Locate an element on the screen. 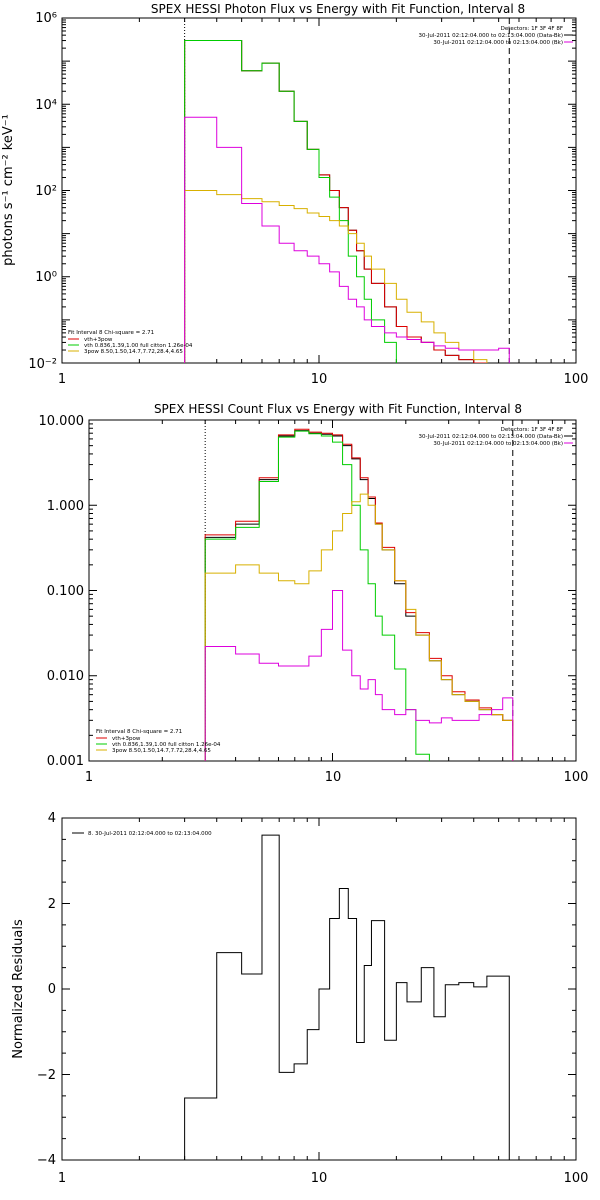 This screenshot has height=1200, width=600. residuals-y-tick-4: 4 is located at coordinates (52, 818).